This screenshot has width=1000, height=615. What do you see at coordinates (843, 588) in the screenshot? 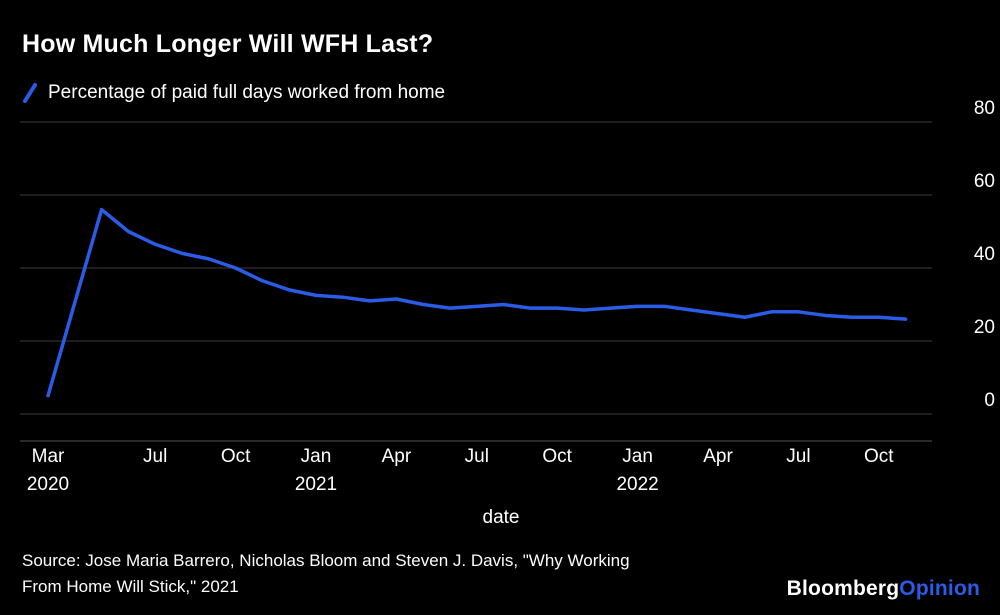
I see `logo-brand: Bloomberg` at bounding box center [843, 588].